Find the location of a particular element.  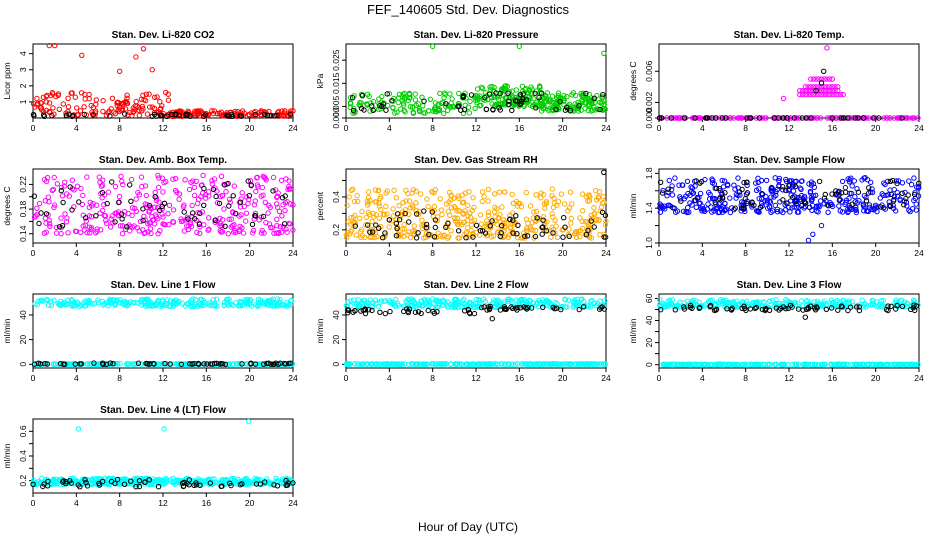

x-tick-label: 4 is located at coordinates (389, 253).